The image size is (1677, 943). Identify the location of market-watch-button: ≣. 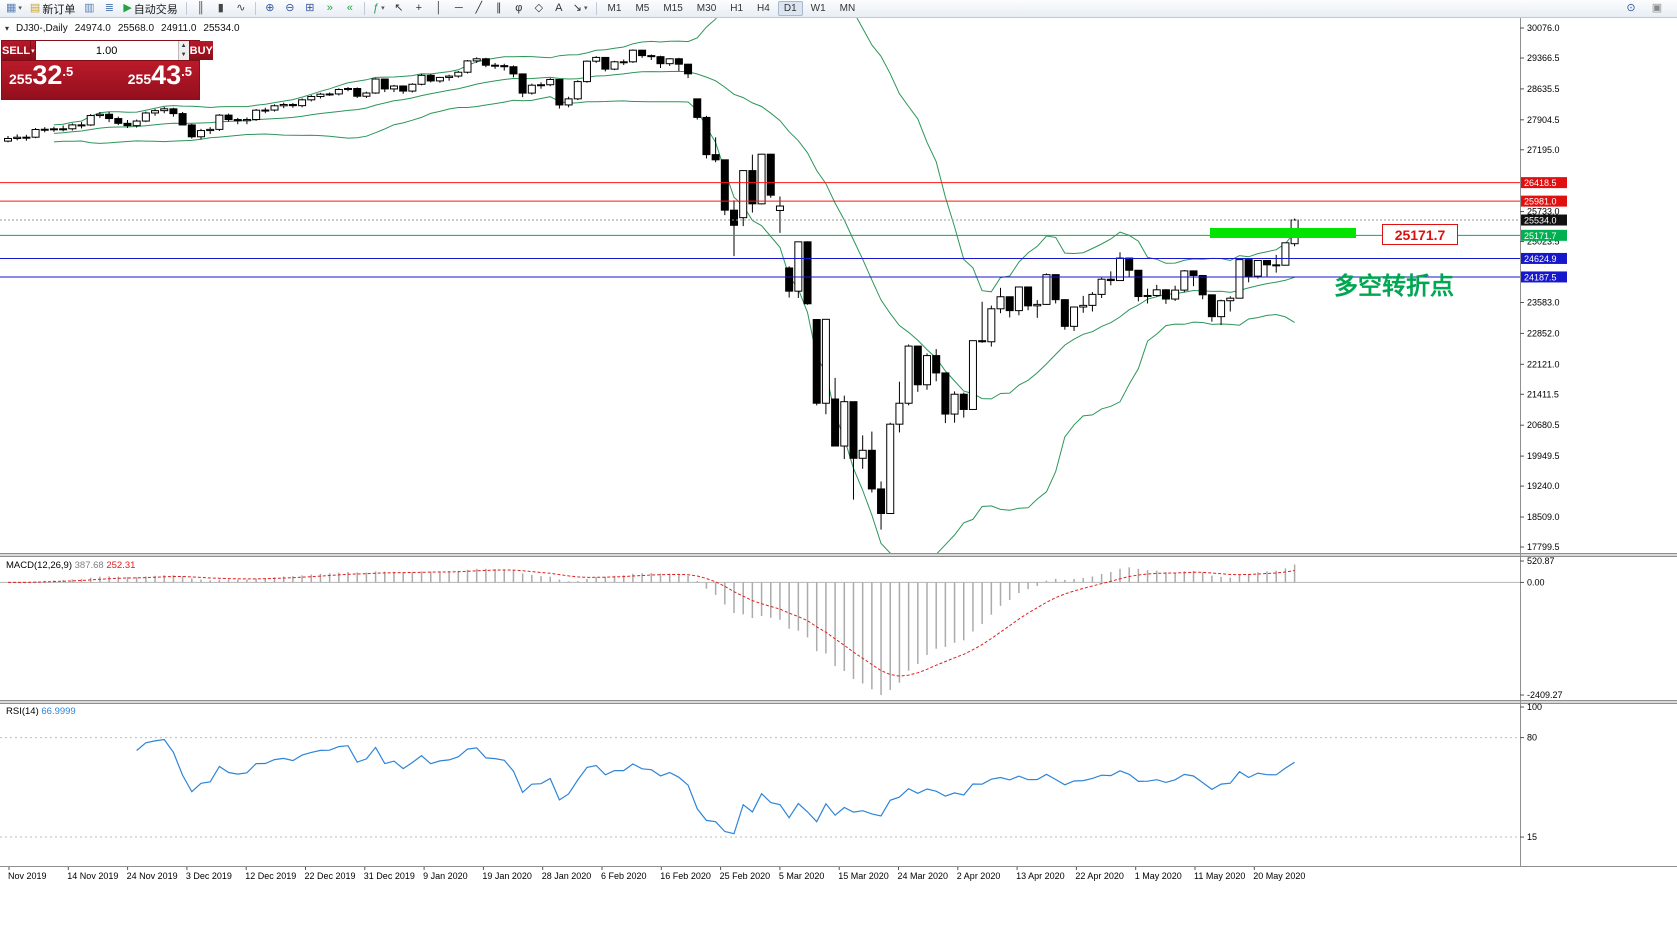
(109, 9).